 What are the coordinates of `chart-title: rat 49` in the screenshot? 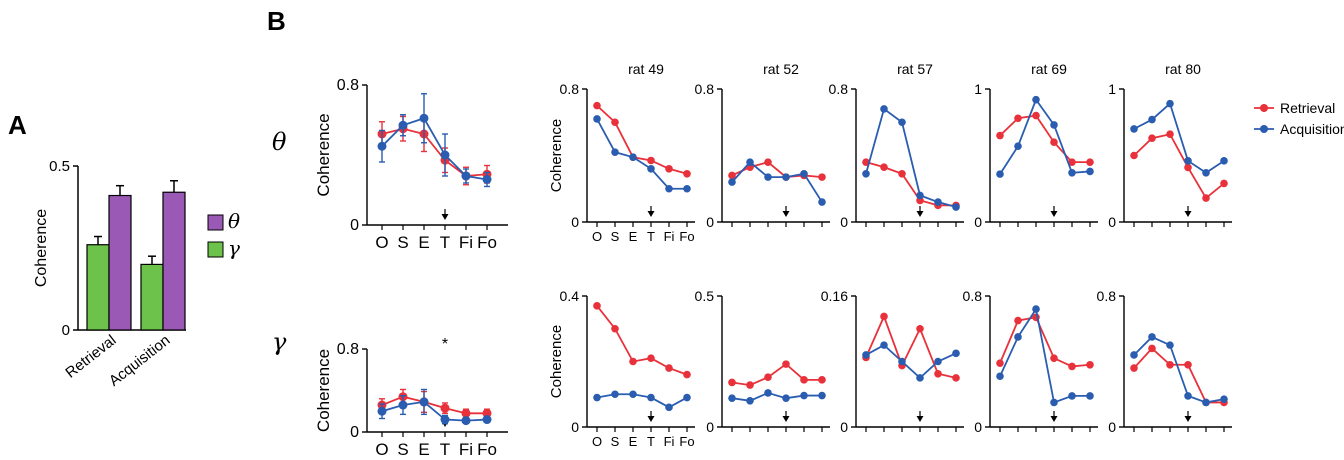 It's located at (646, 69).